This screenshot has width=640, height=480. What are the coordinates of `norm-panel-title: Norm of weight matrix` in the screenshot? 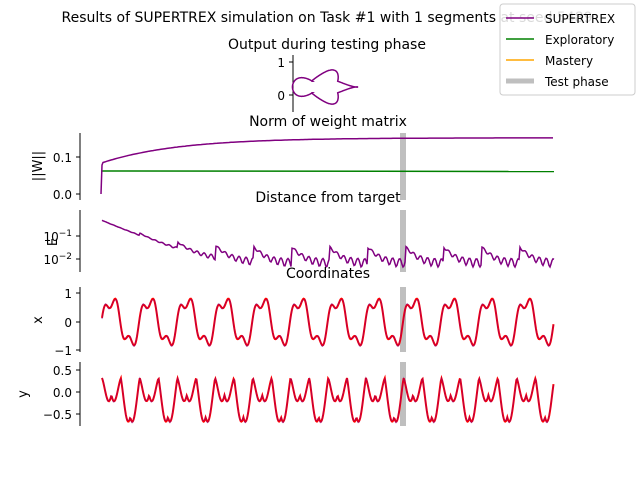 It's located at (328, 122).